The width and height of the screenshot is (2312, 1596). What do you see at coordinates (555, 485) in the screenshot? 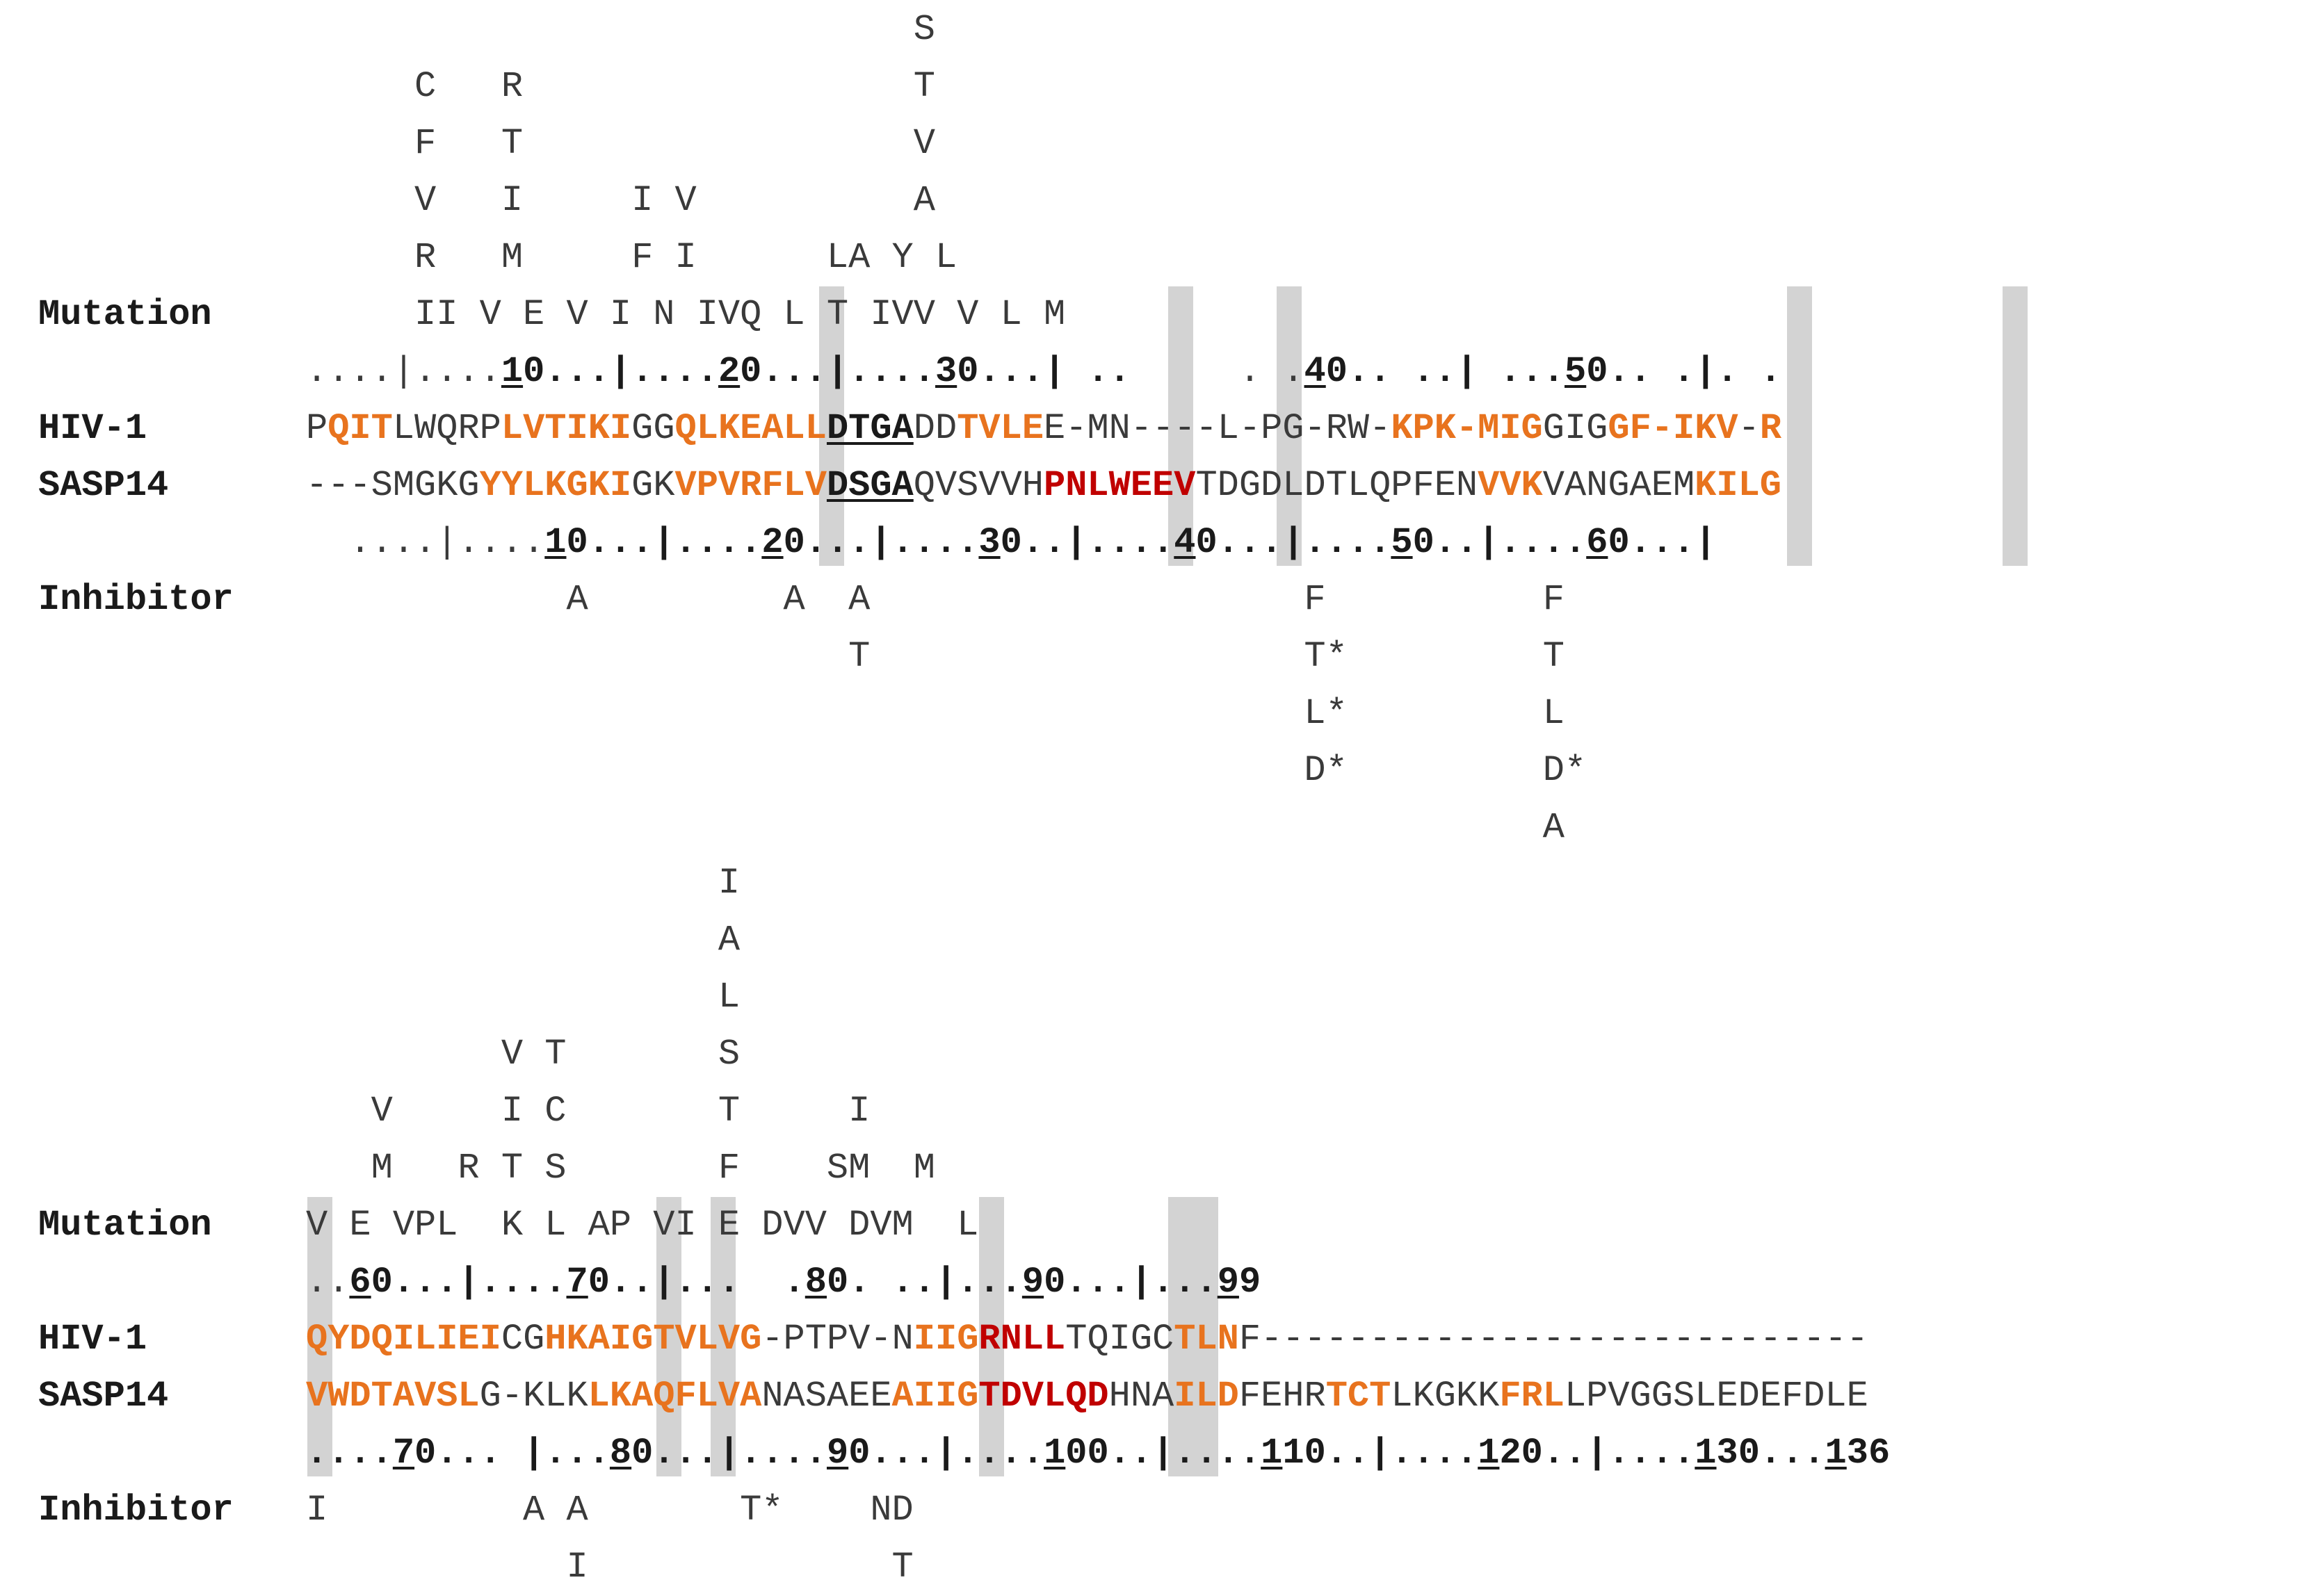
I see `sequence-segment: YYLKGKI` at bounding box center [555, 485].